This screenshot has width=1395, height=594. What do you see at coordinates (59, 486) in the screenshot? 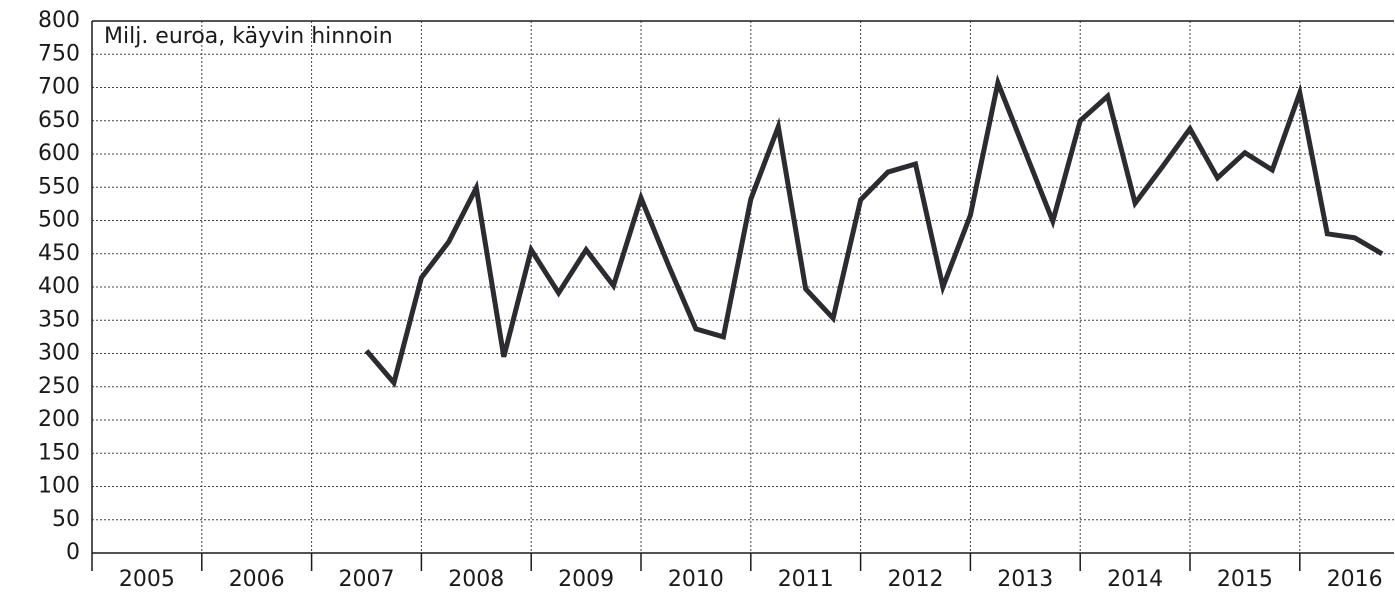
I see `y-tick-label: 100` at bounding box center [59, 486].